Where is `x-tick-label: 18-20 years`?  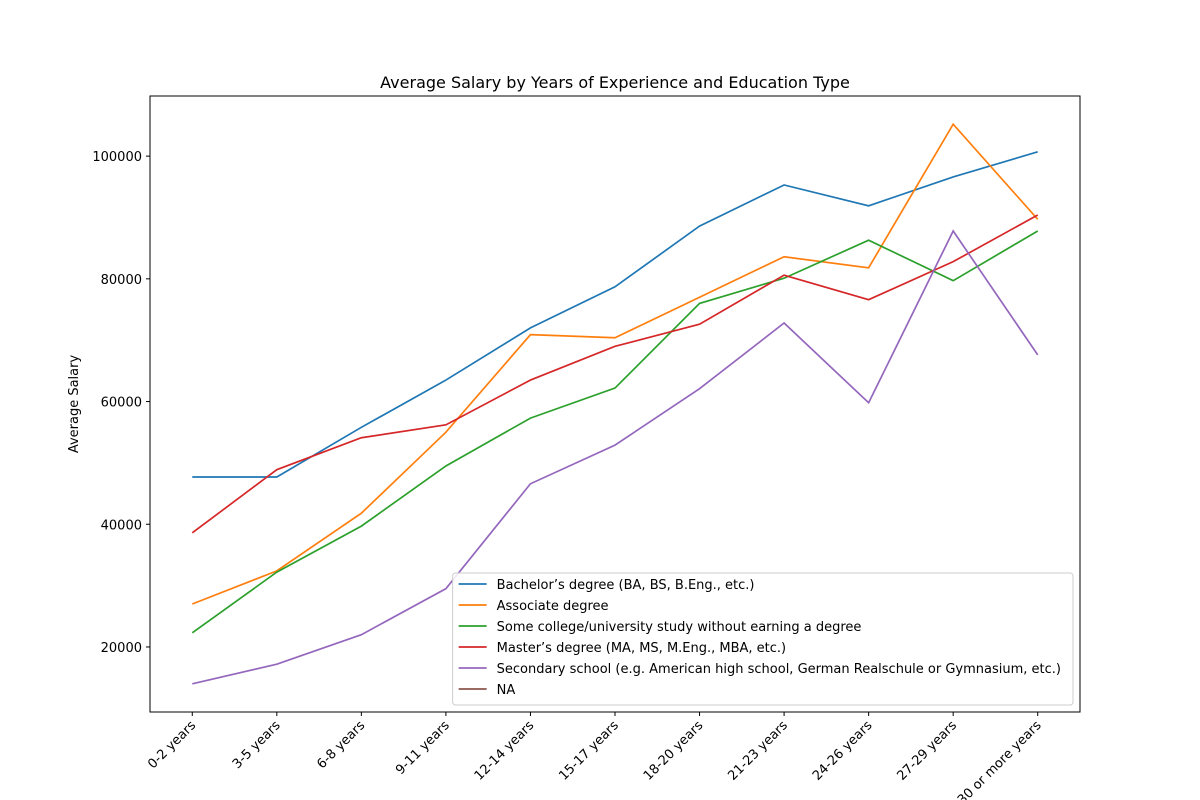 x-tick-label: 18-20 years is located at coordinates (674, 751).